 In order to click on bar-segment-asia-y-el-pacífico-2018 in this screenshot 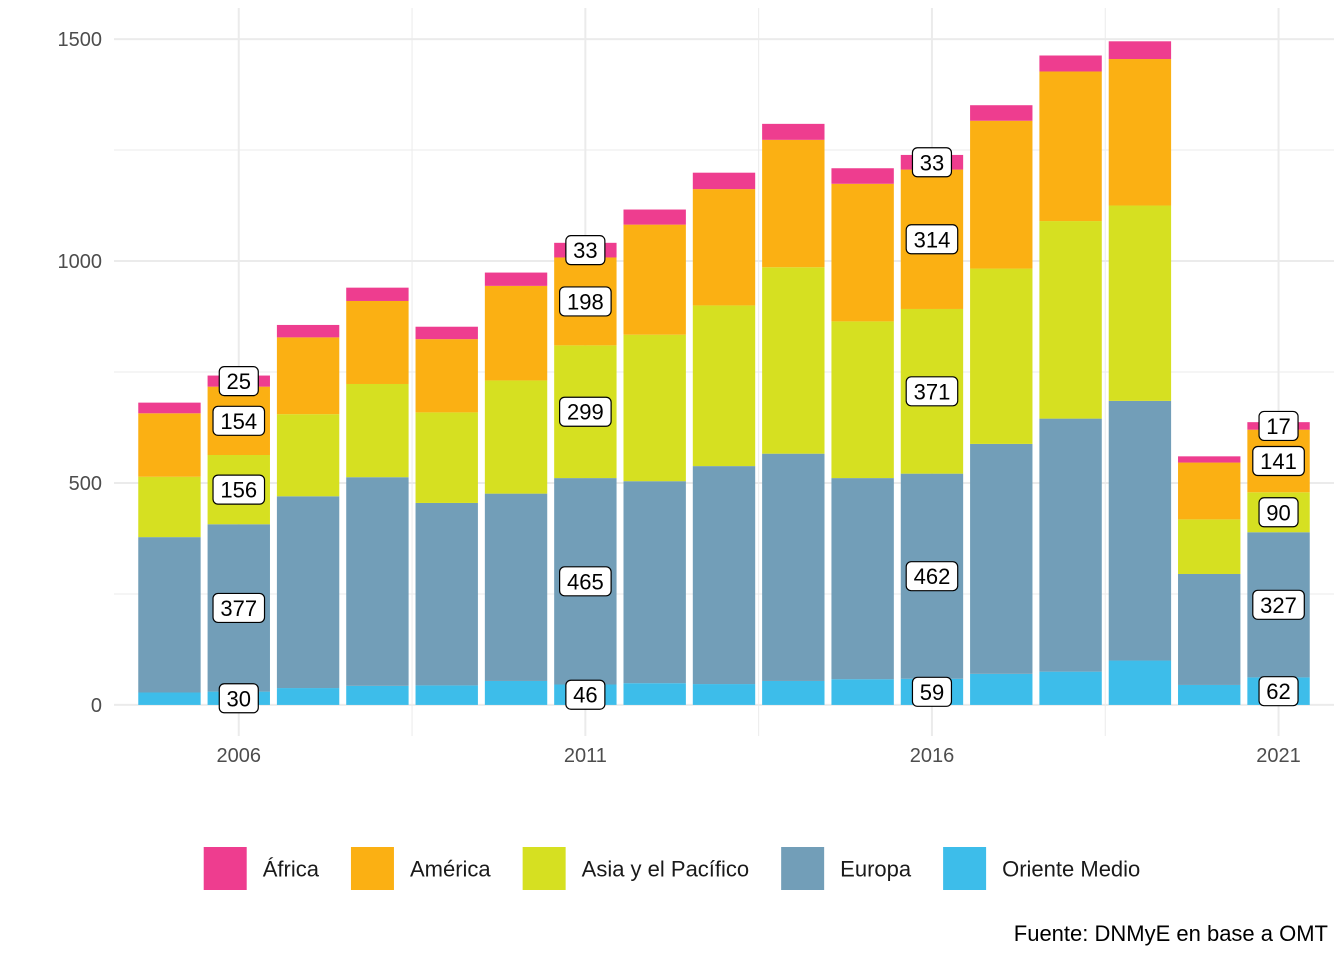, I will do `click(1070, 320)`.